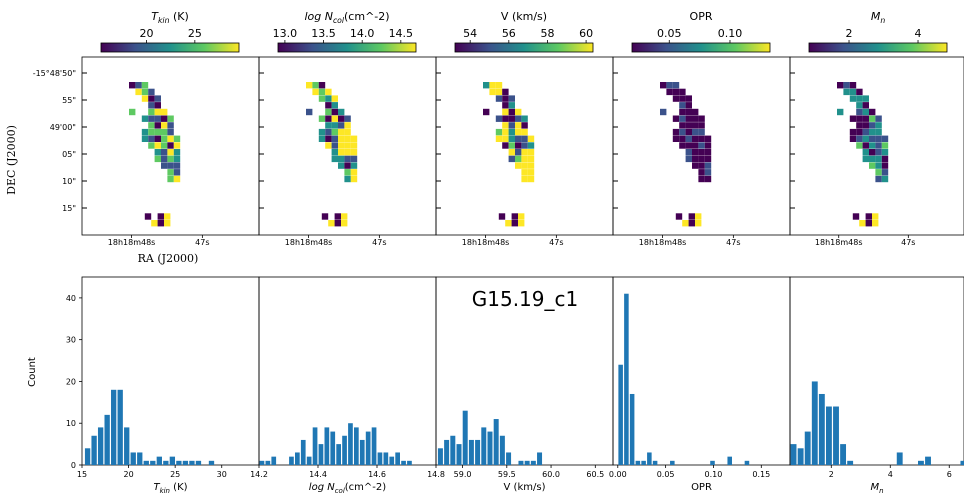 This screenshot has width=964, height=495. What do you see at coordinates (73, 465) in the screenshot?
I see `y-tick-label: 0` at bounding box center [73, 465].